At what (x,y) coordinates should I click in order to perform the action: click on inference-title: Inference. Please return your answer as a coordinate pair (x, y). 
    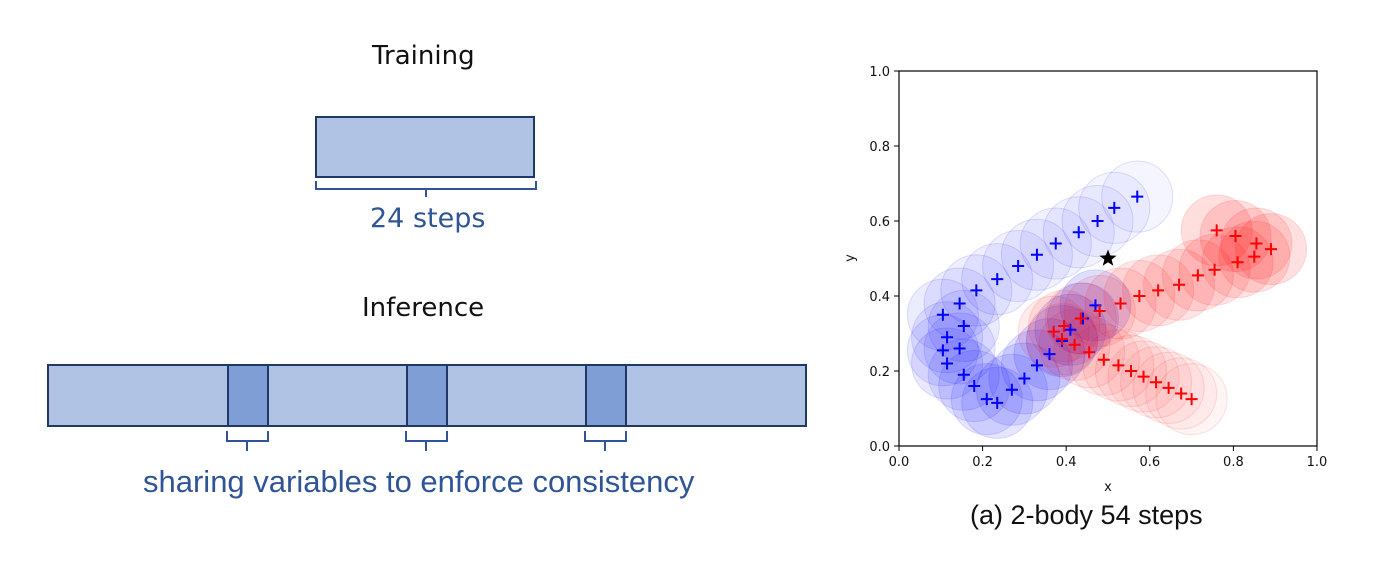
    Looking at the image, I should click on (423, 308).